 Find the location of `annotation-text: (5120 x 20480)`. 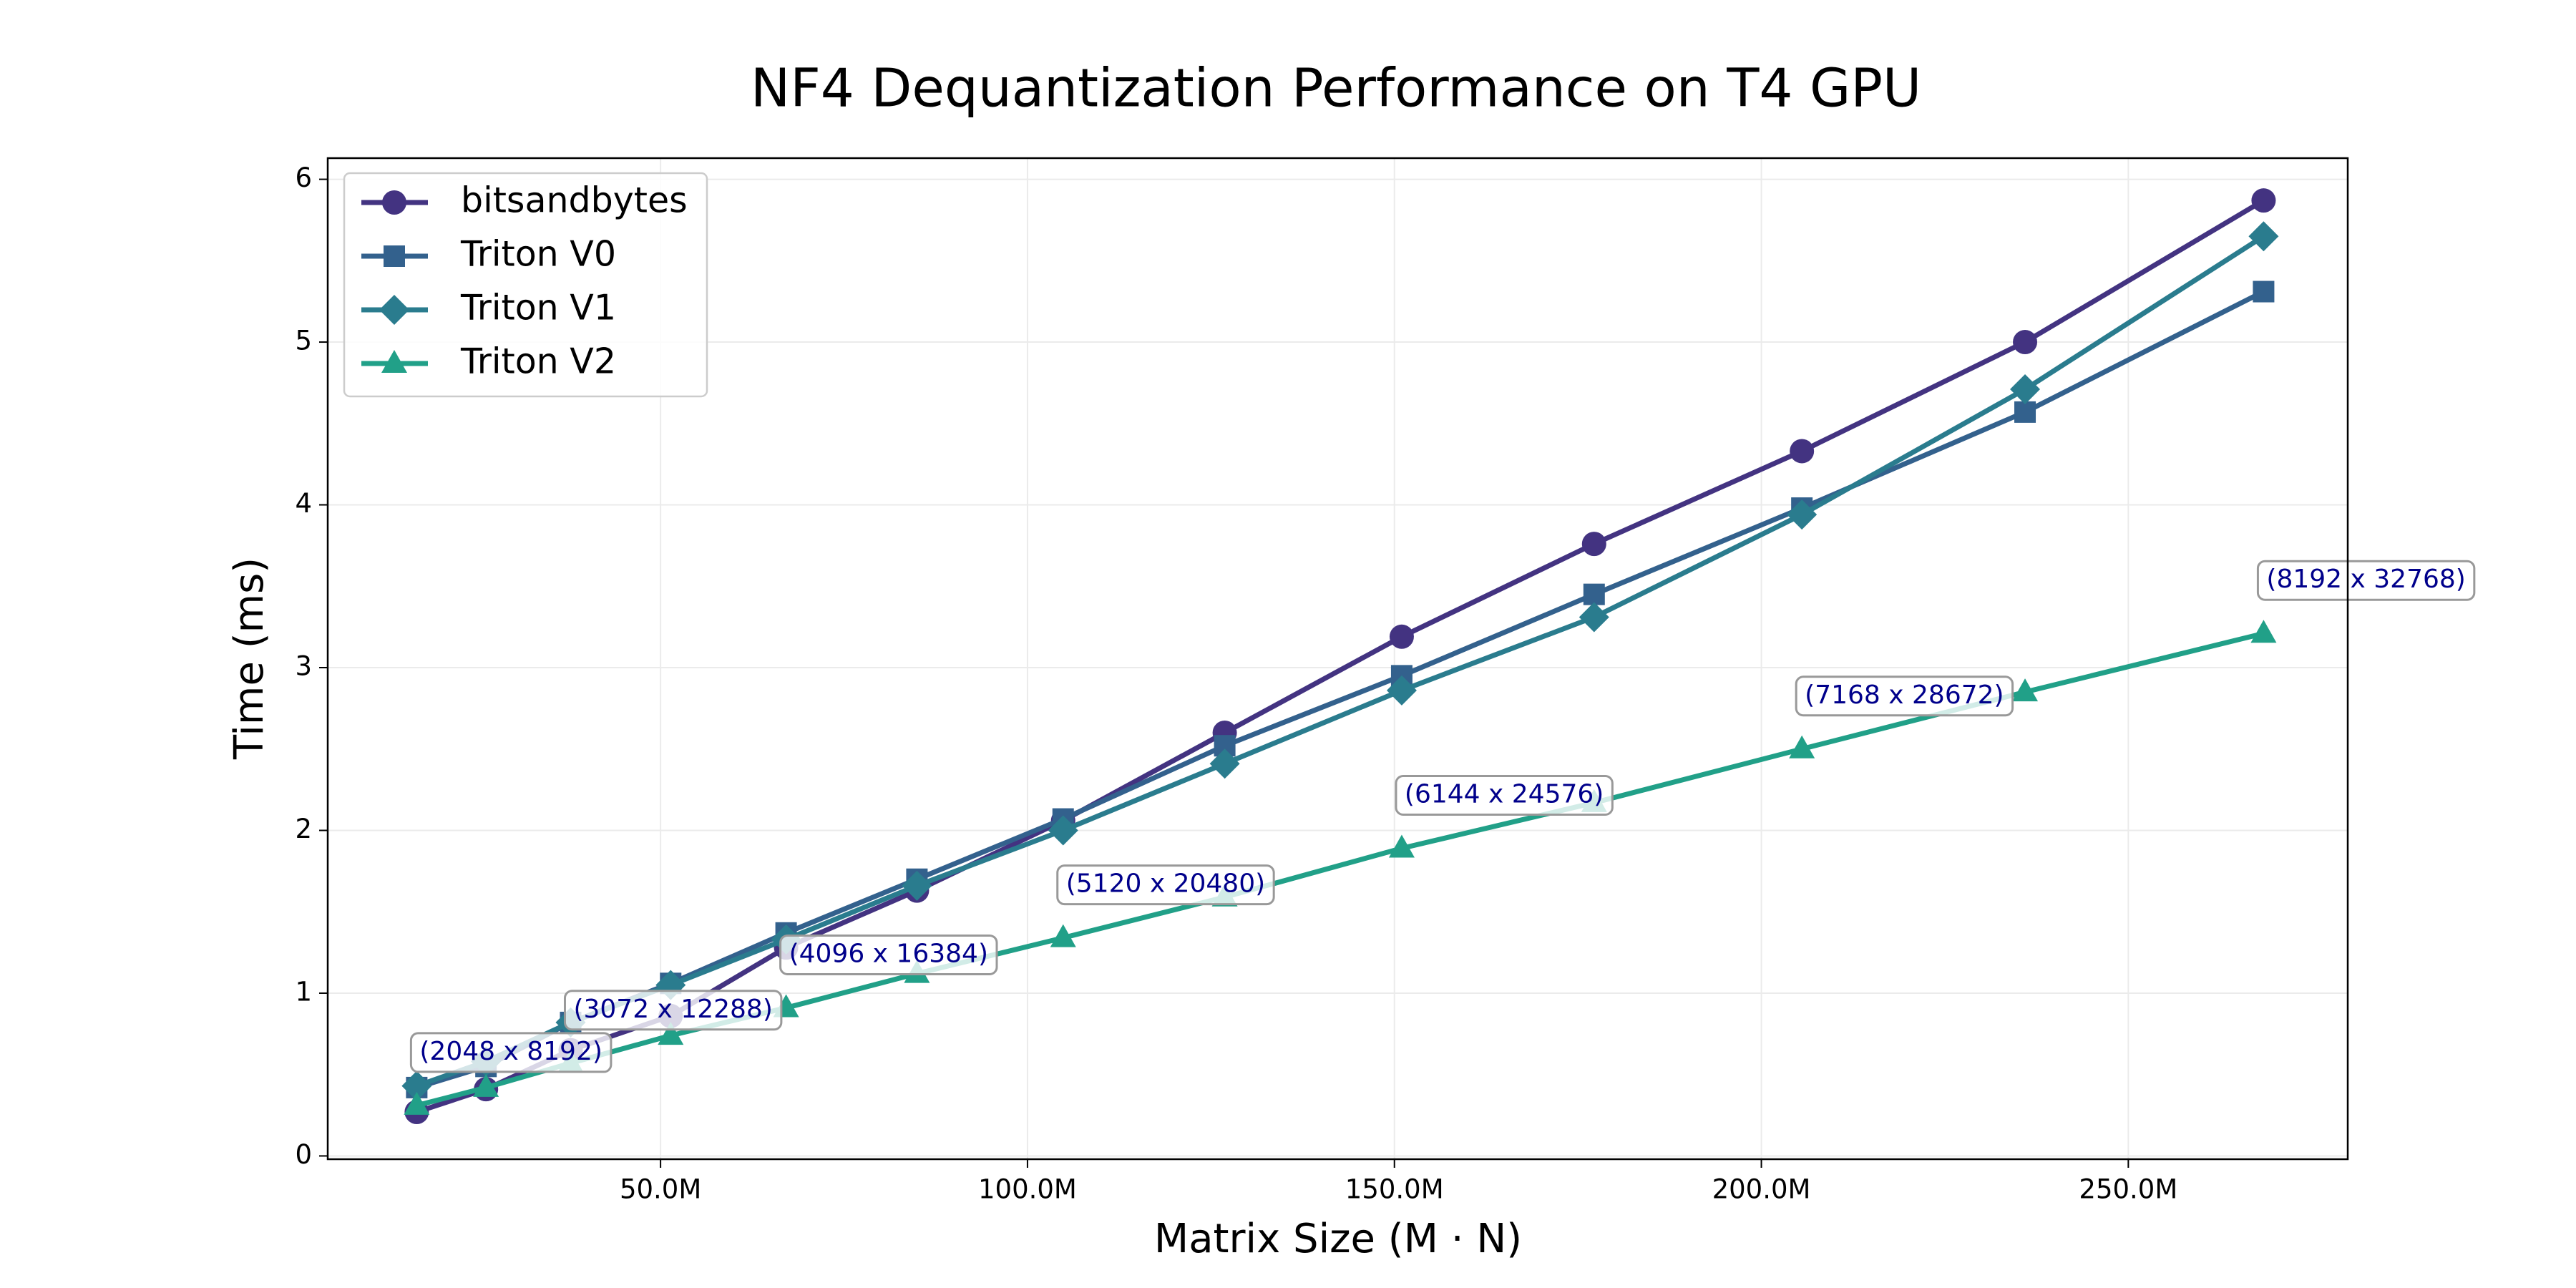

annotation-text: (5120 x 20480) is located at coordinates (1165, 884).